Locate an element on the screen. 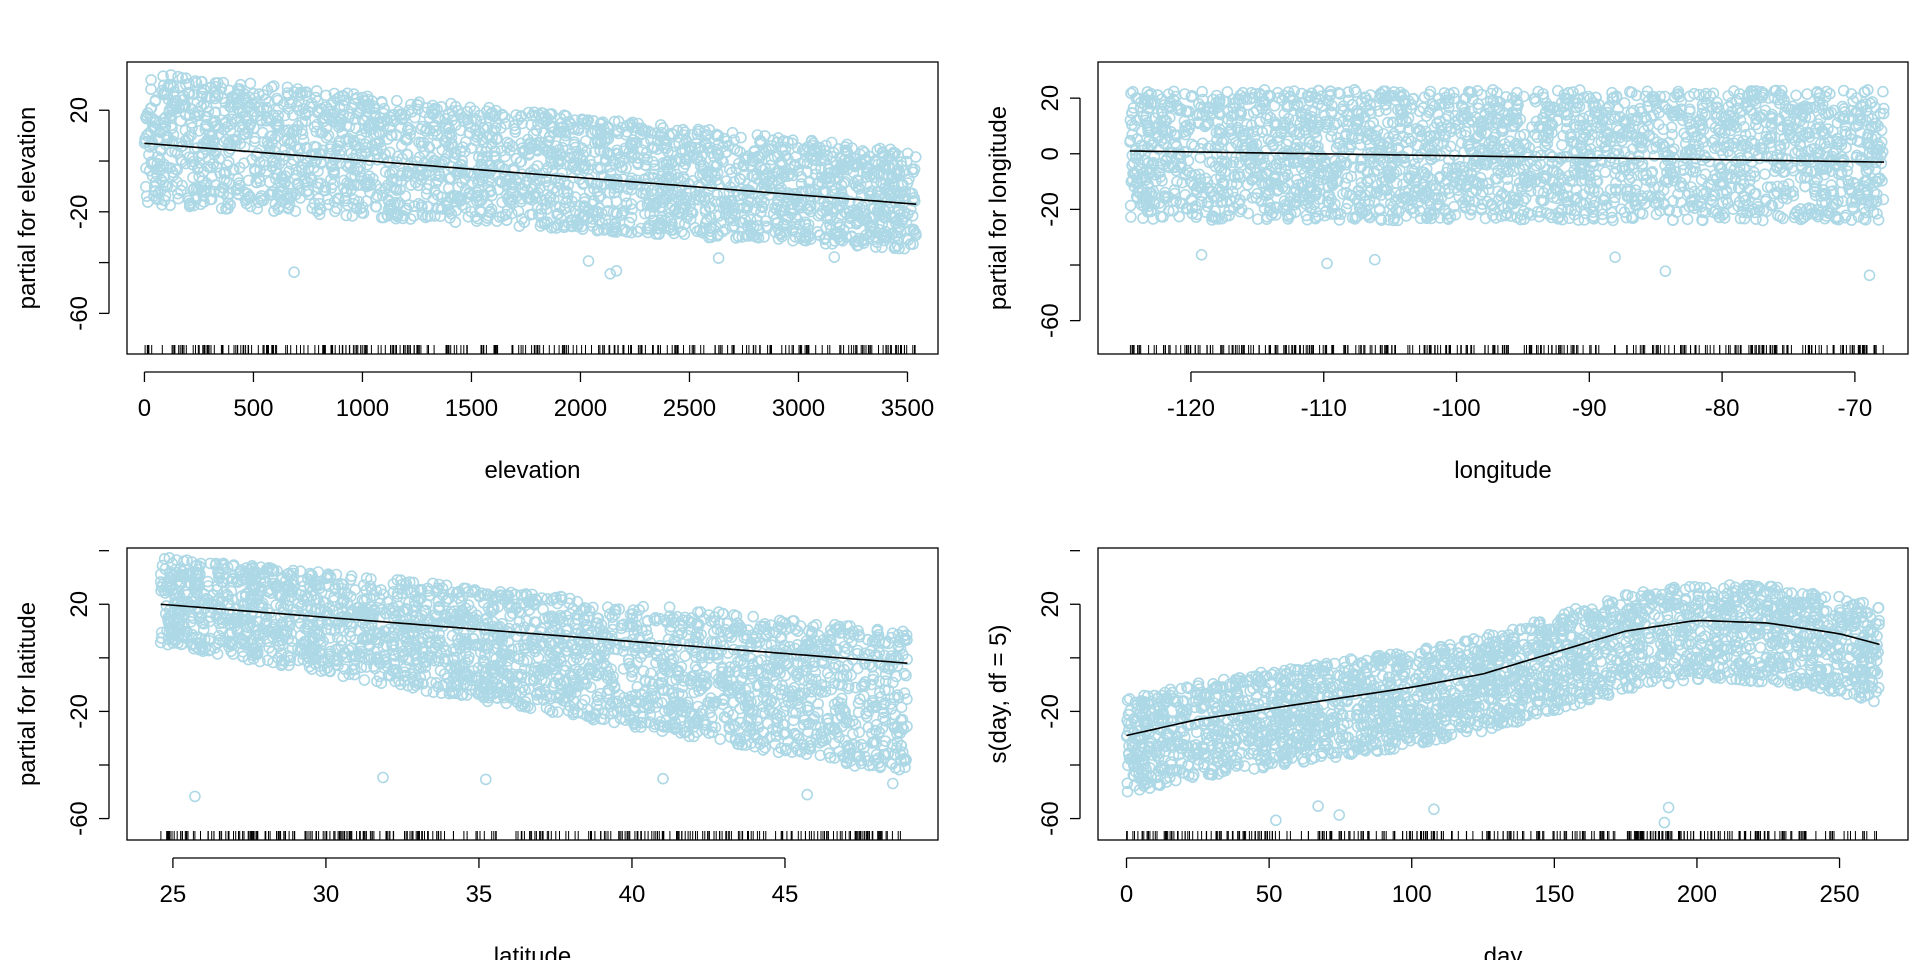 The image size is (1920, 960). x-tick-label: 0 is located at coordinates (144, 408).